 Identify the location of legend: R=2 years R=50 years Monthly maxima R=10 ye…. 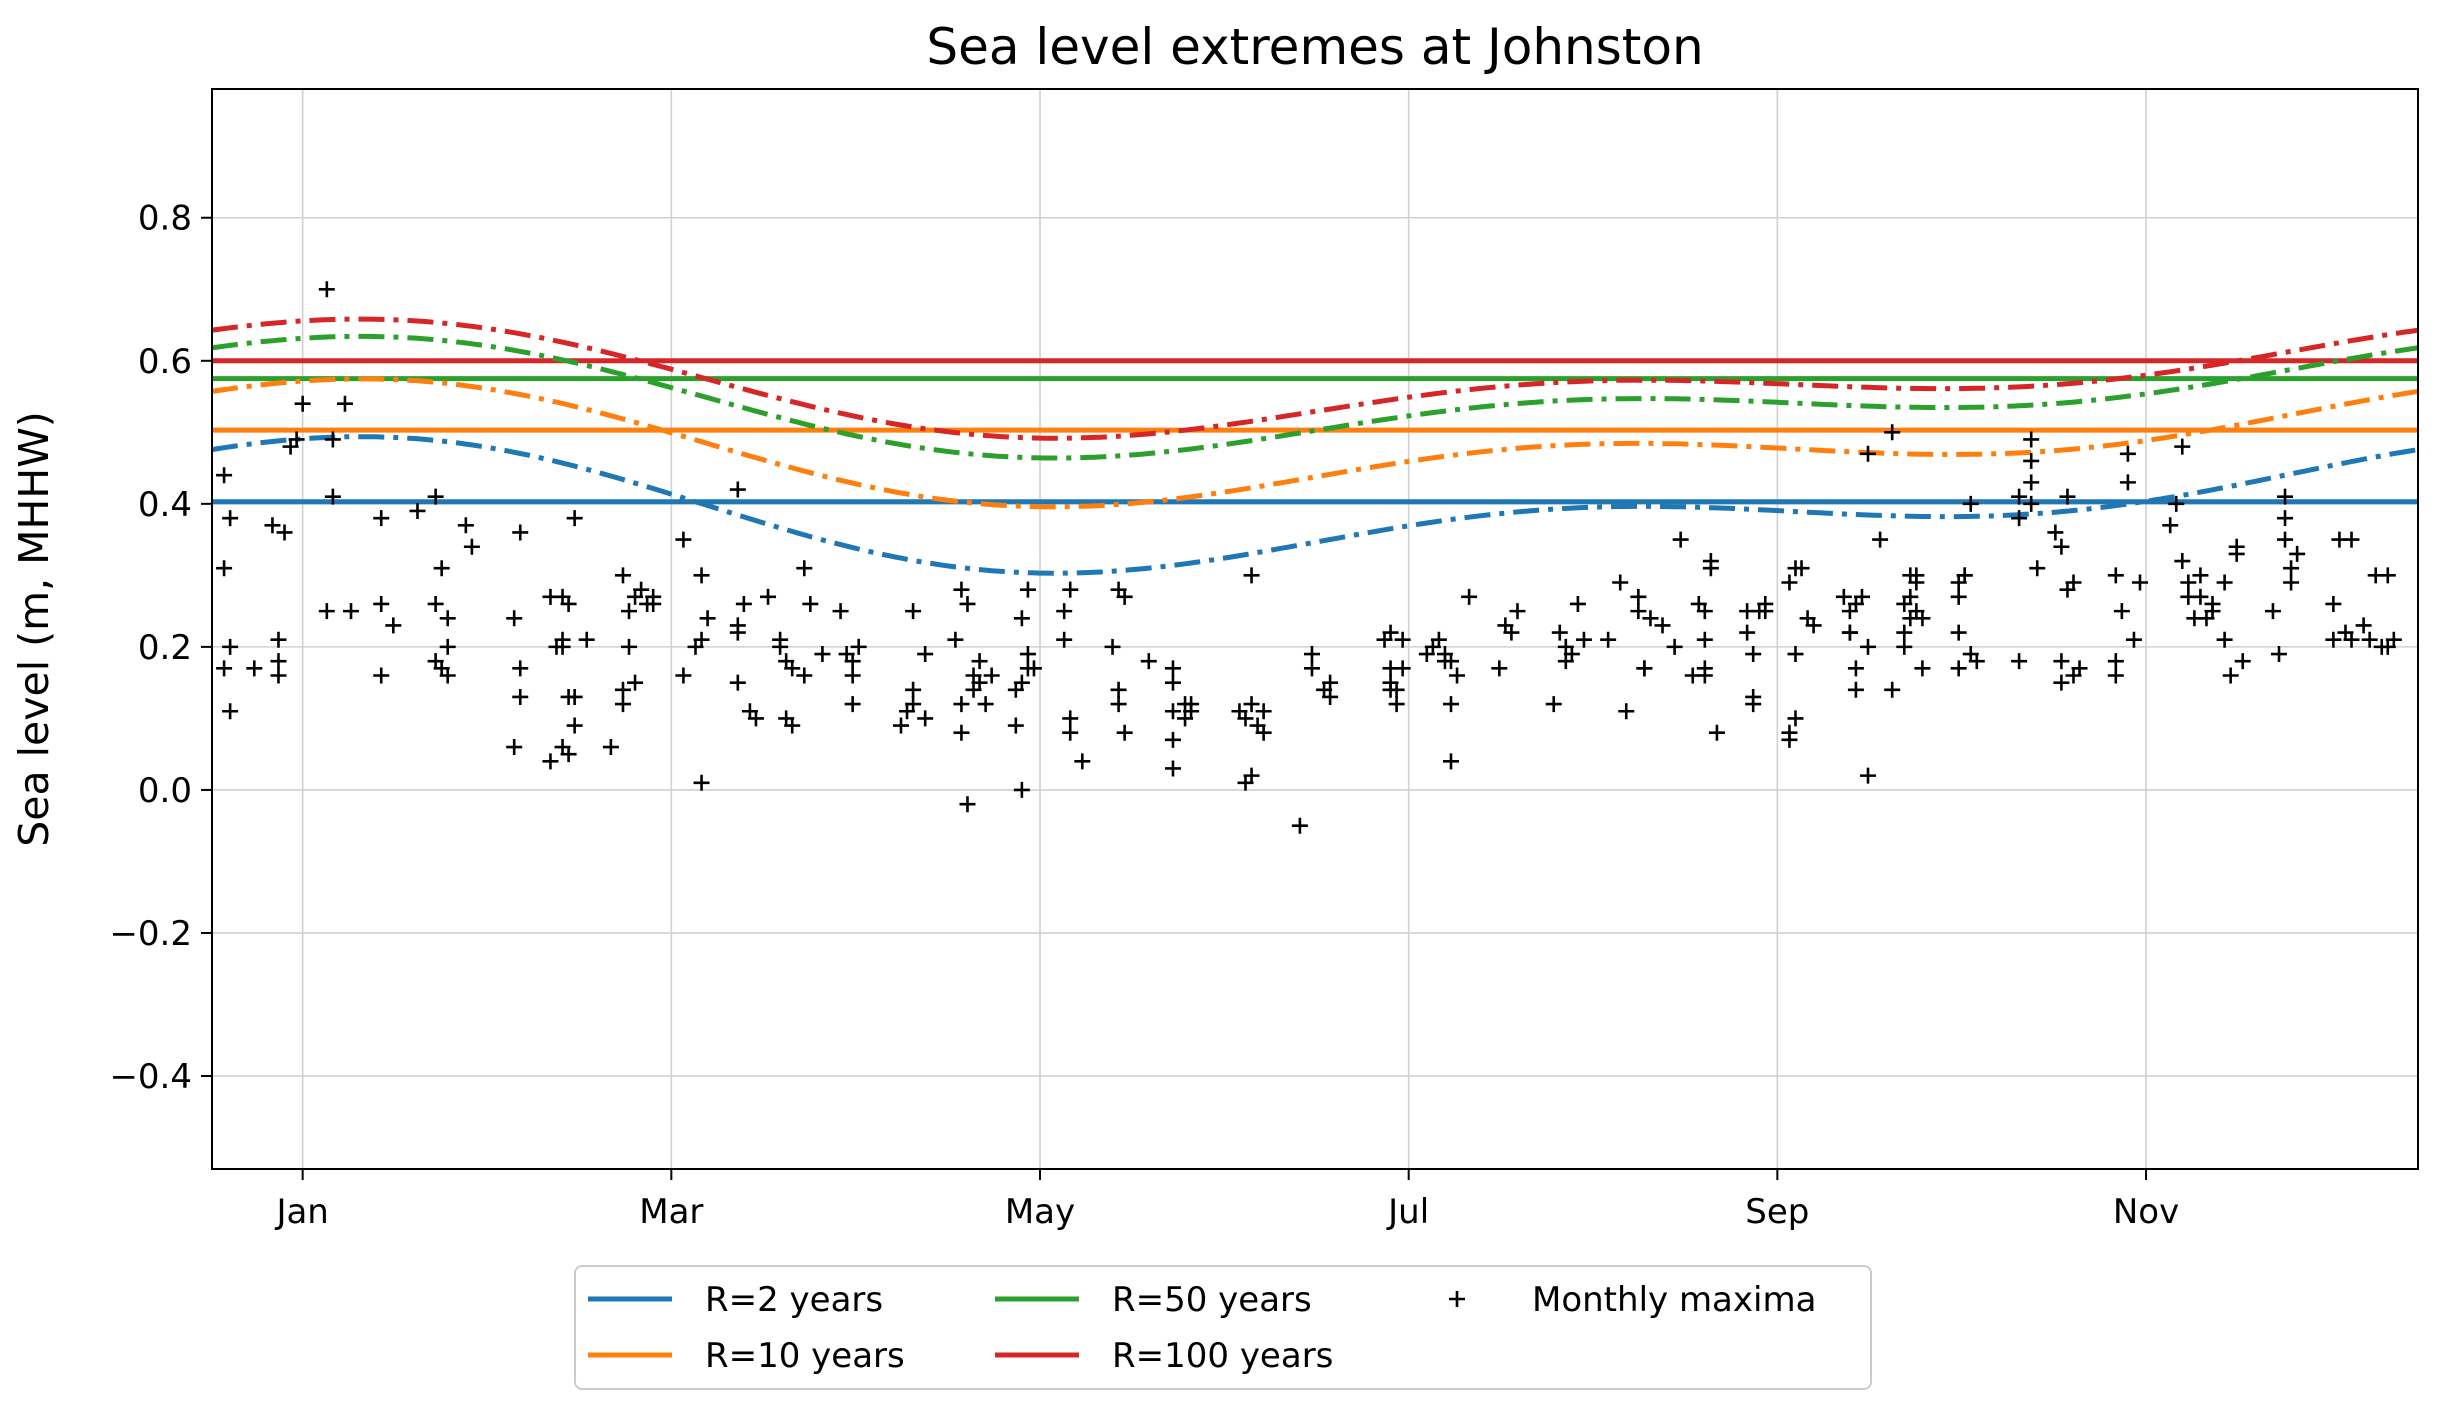
(1223, 1327).